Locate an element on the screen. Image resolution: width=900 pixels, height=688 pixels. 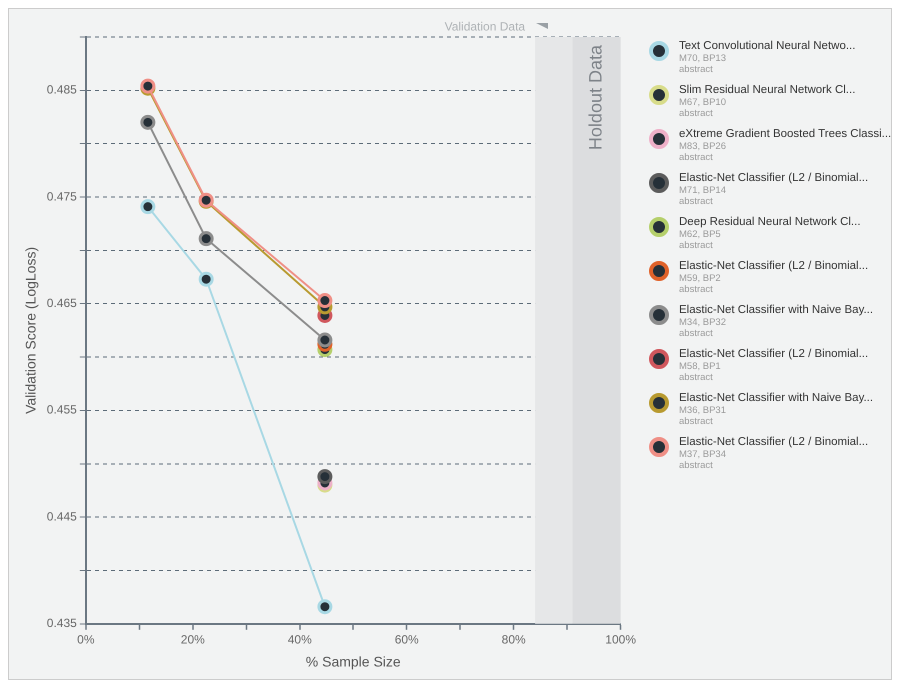
legend-label: Elastic-Net Classifier (L2 / Binomial... M58, BP1 abstract is located at coordinates (773, 365).